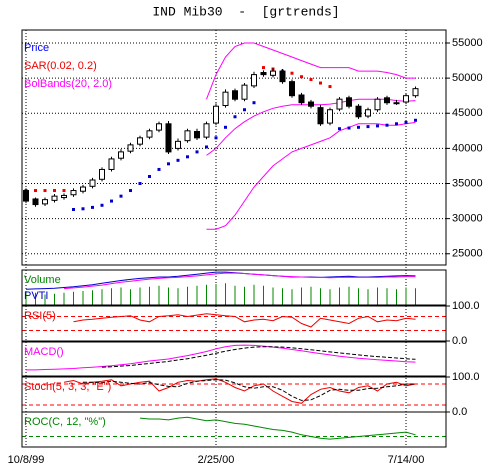 The width and height of the screenshot is (492, 473). Describe the element at coordinates (60, 66) in the screenshot. I see `legend-label: SAR(0.02, 0.2)` at that location.